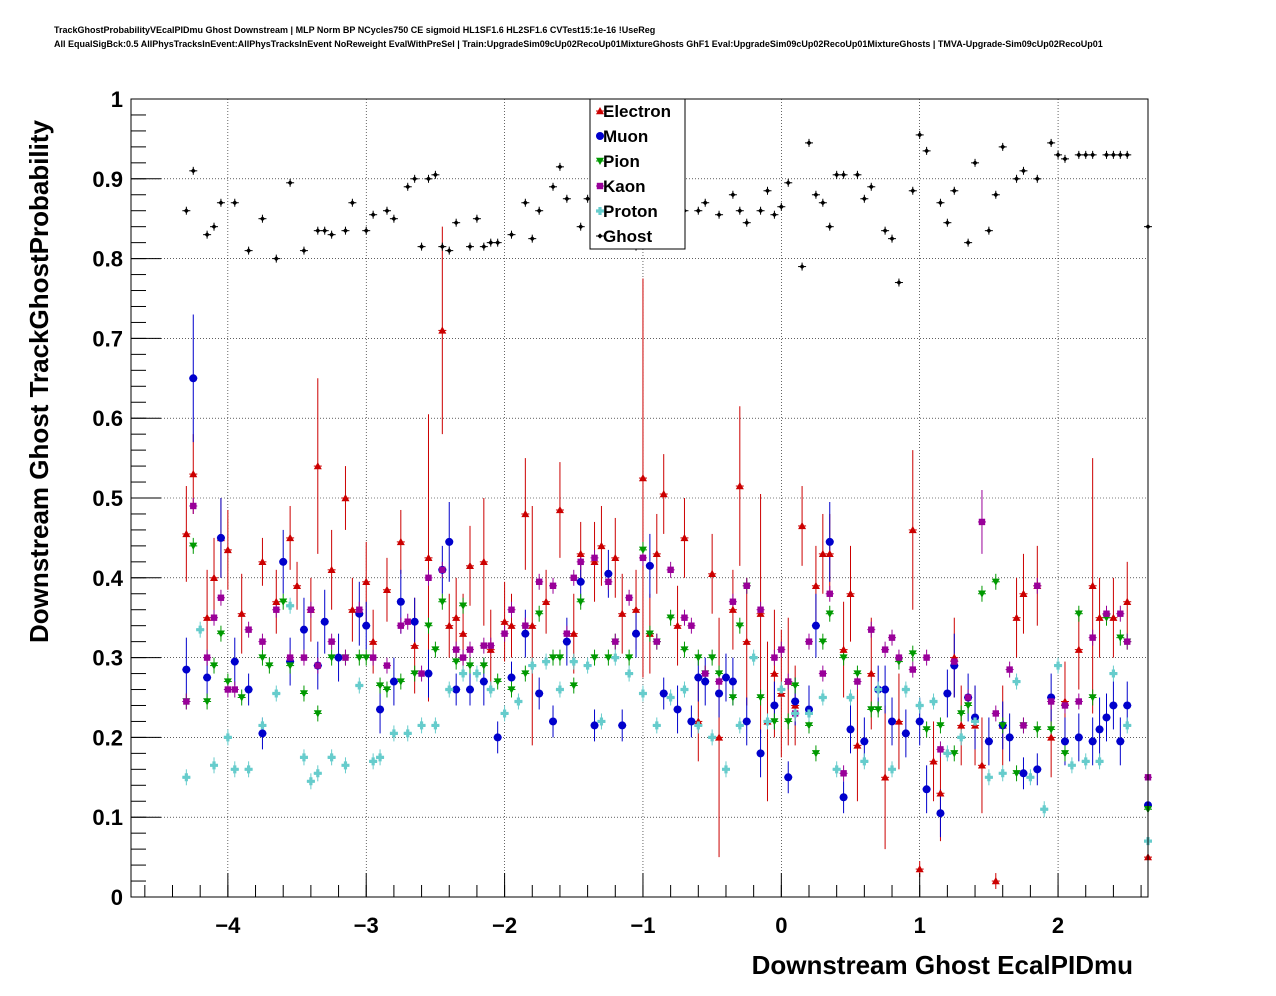 The width and height of the screenshot is (1276, 996). Describe the element at coordinates (107, 498) in the screenshot. I see `y-tick-label: 0.5` at that location.